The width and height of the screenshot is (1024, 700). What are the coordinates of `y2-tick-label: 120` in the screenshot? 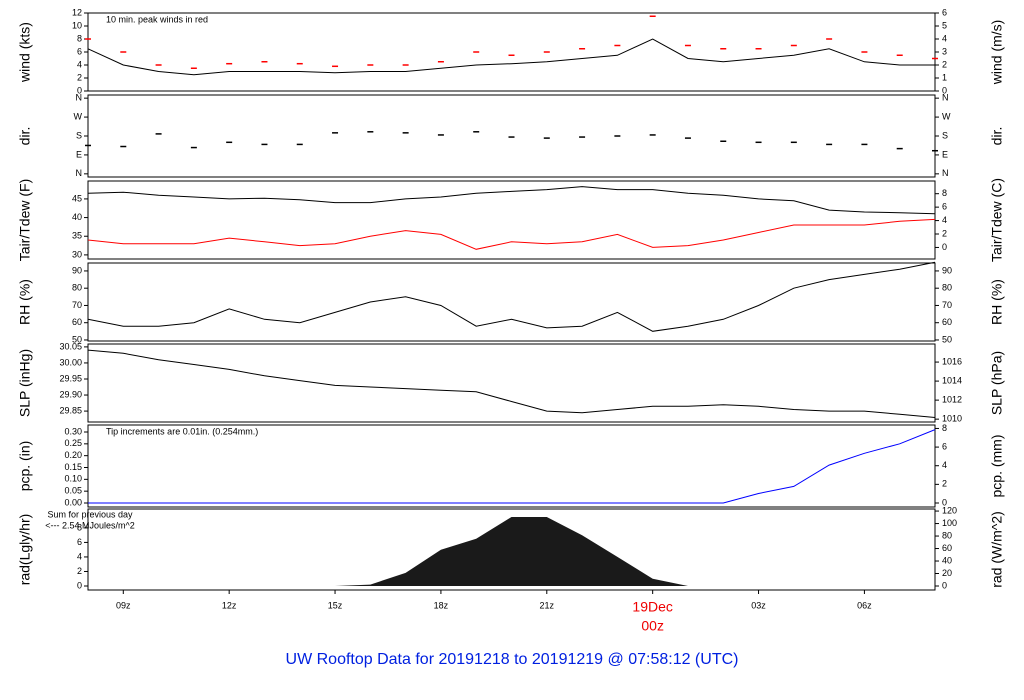 It's located at (949, 510).